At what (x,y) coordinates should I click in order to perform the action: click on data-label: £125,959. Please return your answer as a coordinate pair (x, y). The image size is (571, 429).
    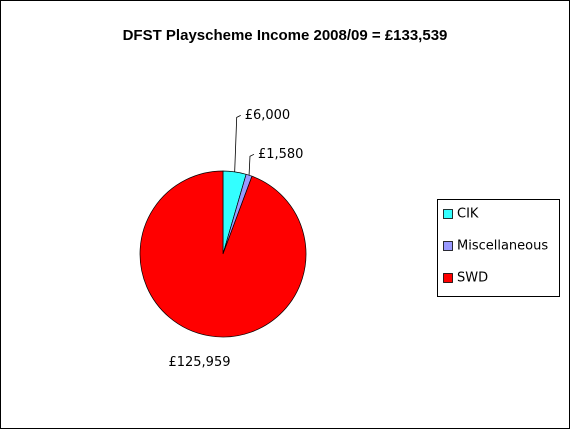
    Looking at the image, I should click on (199, 362).